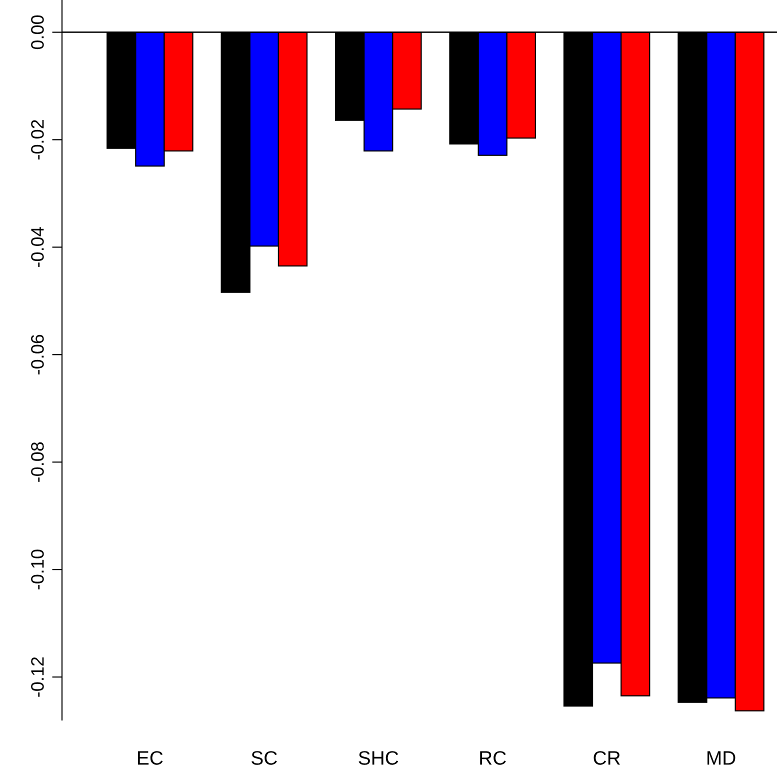 The width and height of the screenshot is (777, 780). Describe the element at coordinates (493, 758) in the screenshot. I see `x-tick-label: RC` at that location.